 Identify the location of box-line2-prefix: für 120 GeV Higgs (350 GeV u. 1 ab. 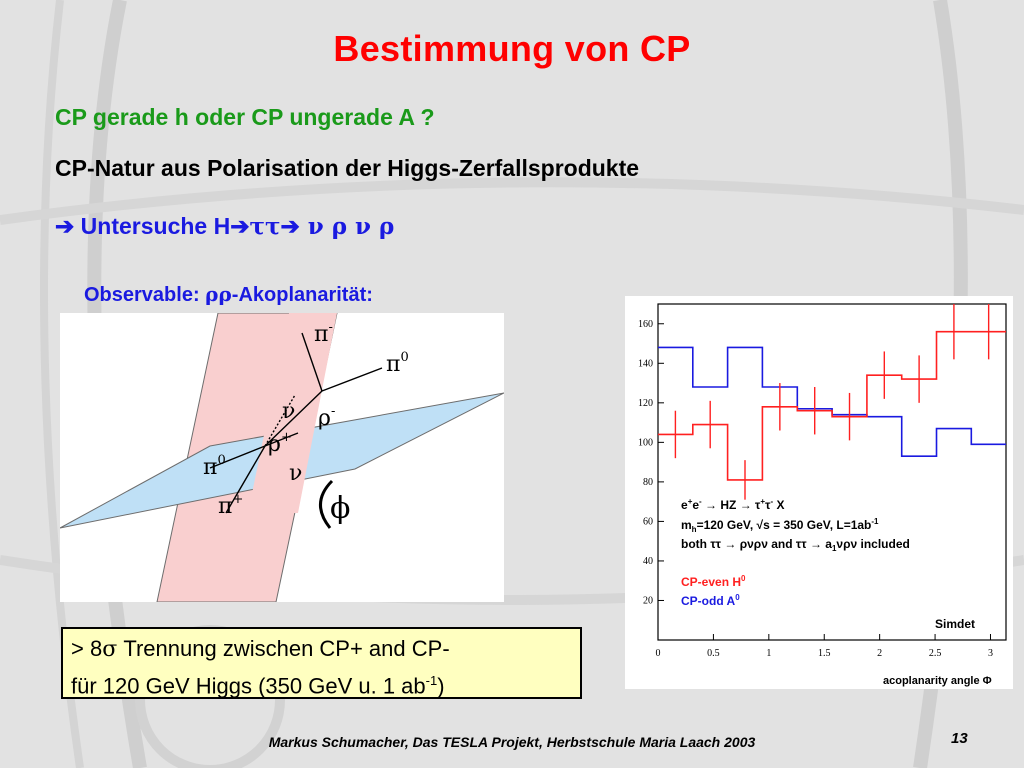
(248, 686).